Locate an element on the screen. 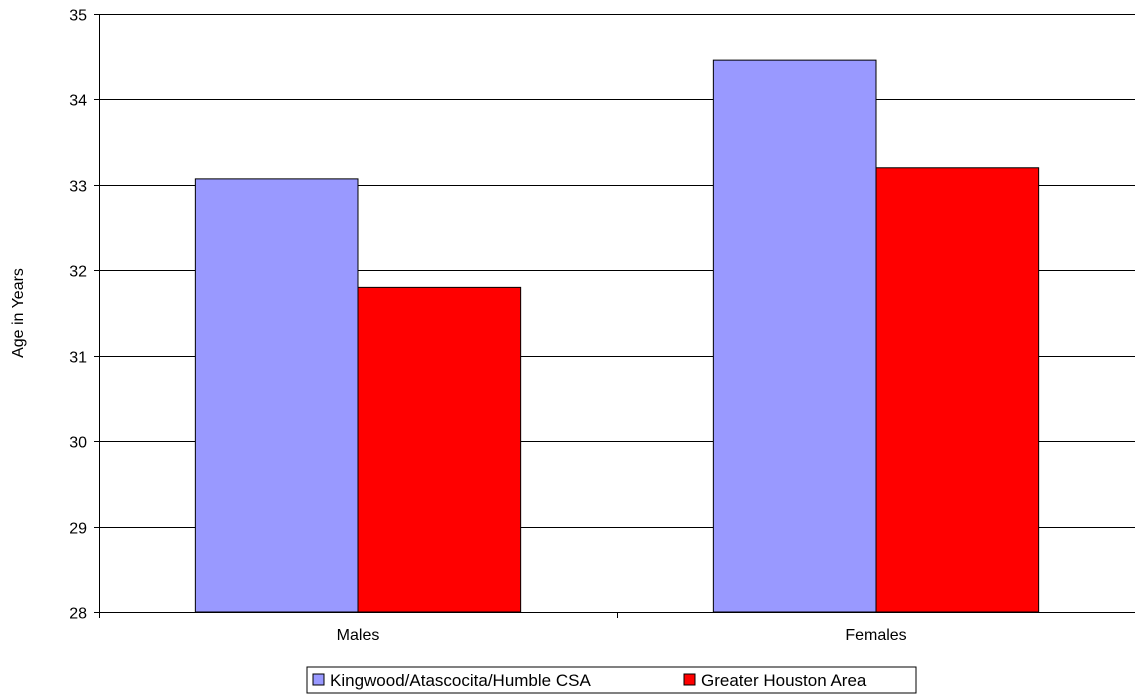  y-tick-label: 34 is located at coordinates (78, 101).